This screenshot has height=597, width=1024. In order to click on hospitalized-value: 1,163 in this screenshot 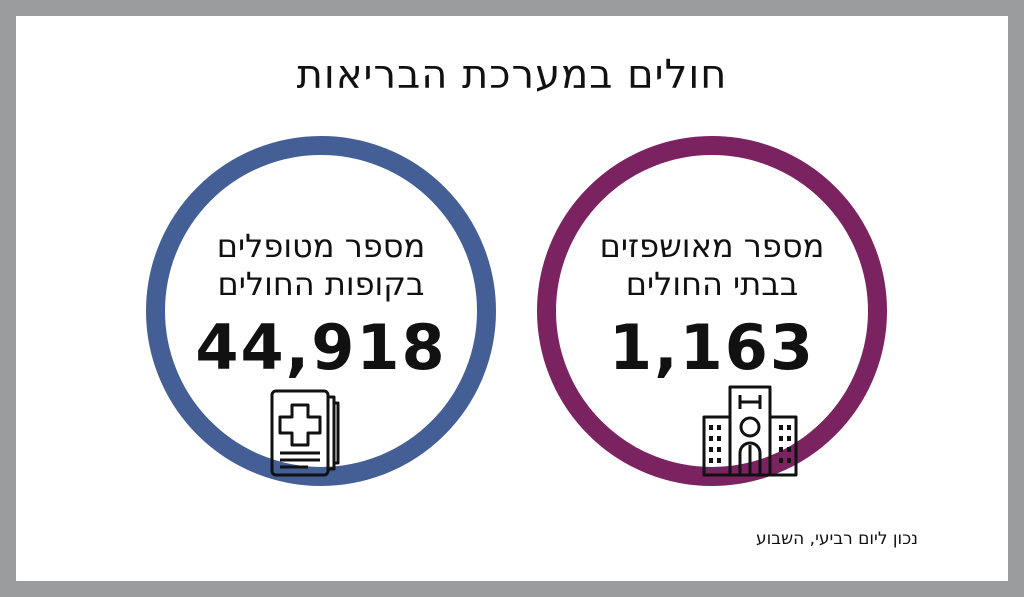, I will do `click(712, 347)`.